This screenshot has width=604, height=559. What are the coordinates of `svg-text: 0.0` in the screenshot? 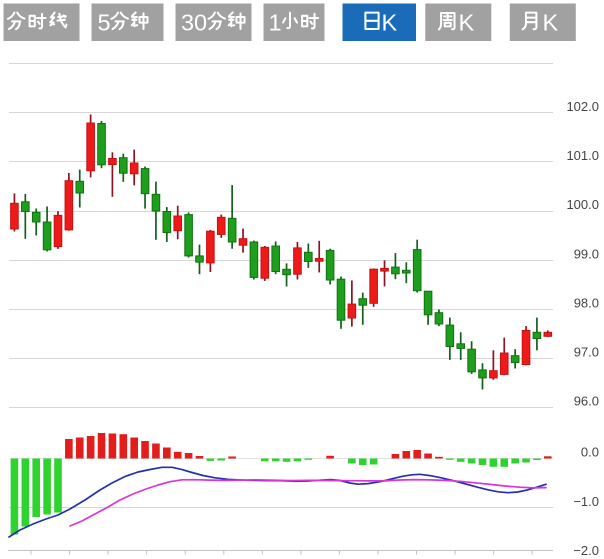 It's located at (590, 452).